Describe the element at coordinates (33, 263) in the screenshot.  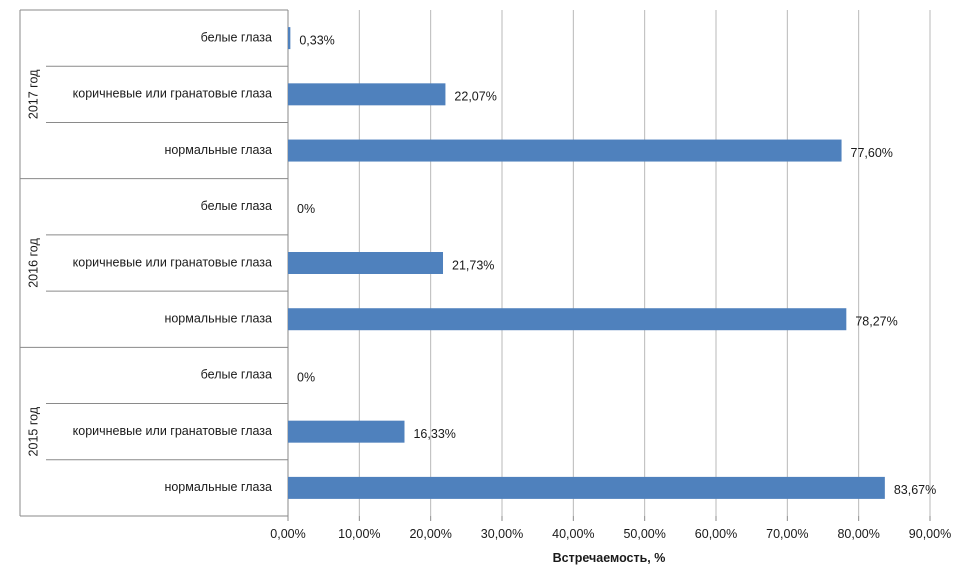
I see `group-label: 2016 год` at that location.